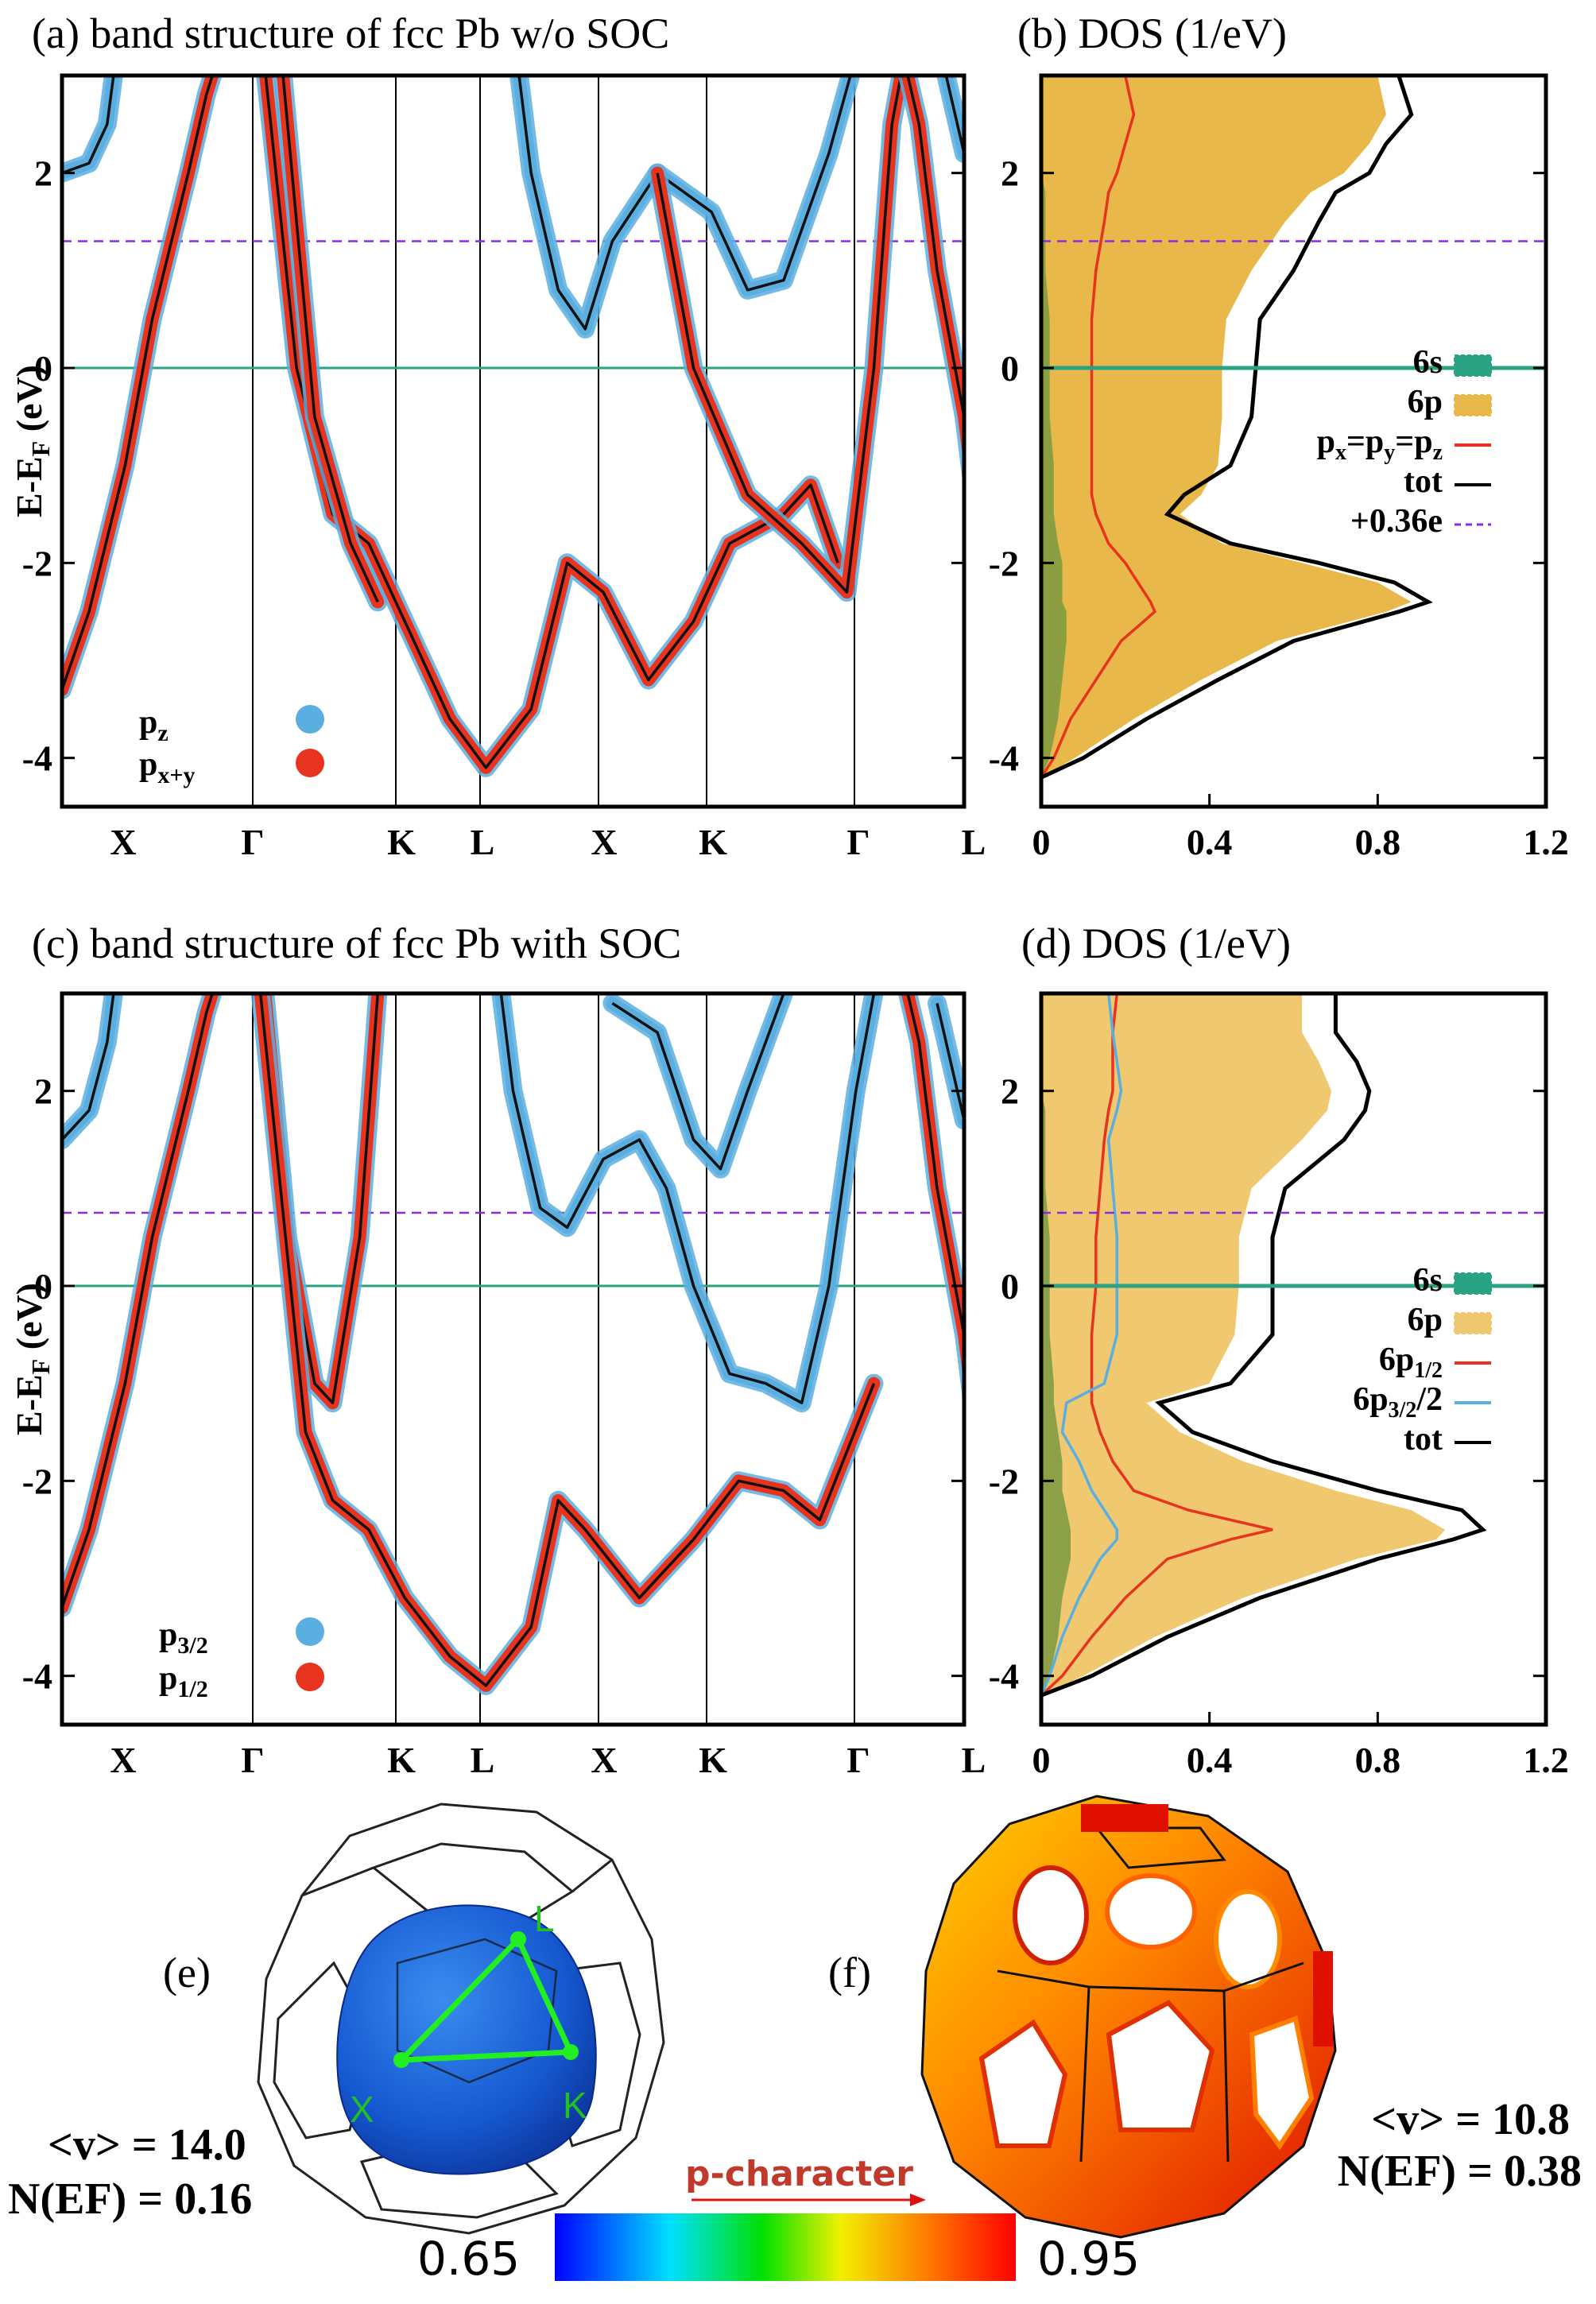  I want to click on panel-c-ylabel: E-EF (eV), so click(32, 1359).